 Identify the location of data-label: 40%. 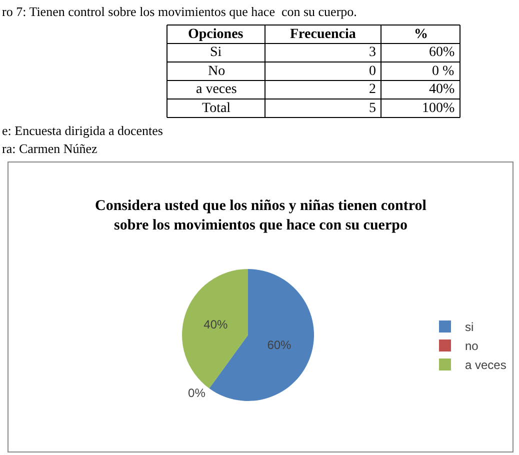
(216, 325).